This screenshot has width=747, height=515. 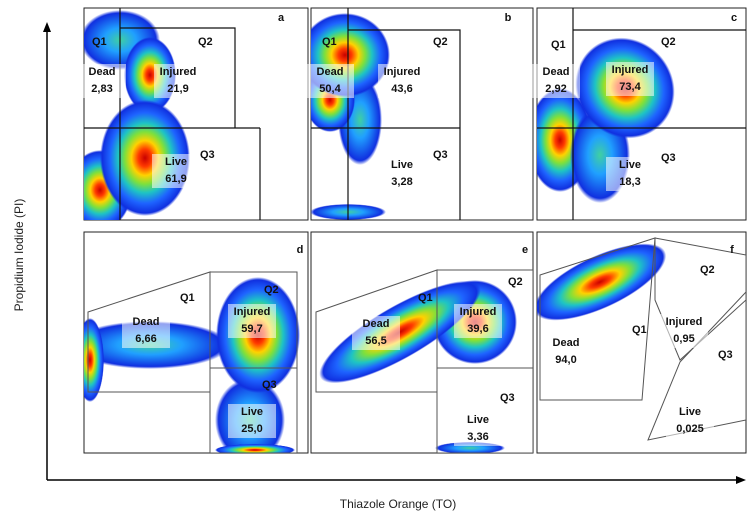 What do you see at coordinates (477, 437) in the screenshot?
I see `population-value: 3,36` at bounding box center [477, 437].